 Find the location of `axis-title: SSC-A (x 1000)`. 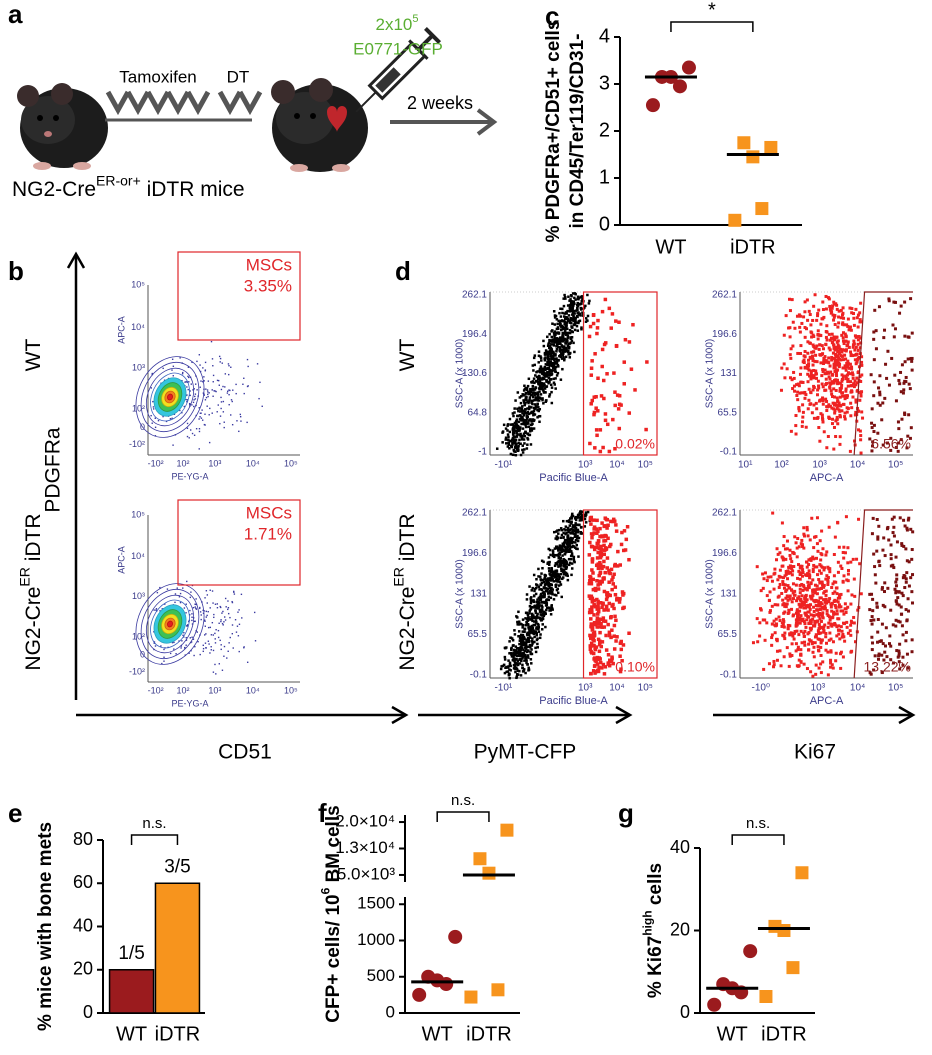

axis-title: SSC-A (x 1000) is located at coordinates (460, 593).